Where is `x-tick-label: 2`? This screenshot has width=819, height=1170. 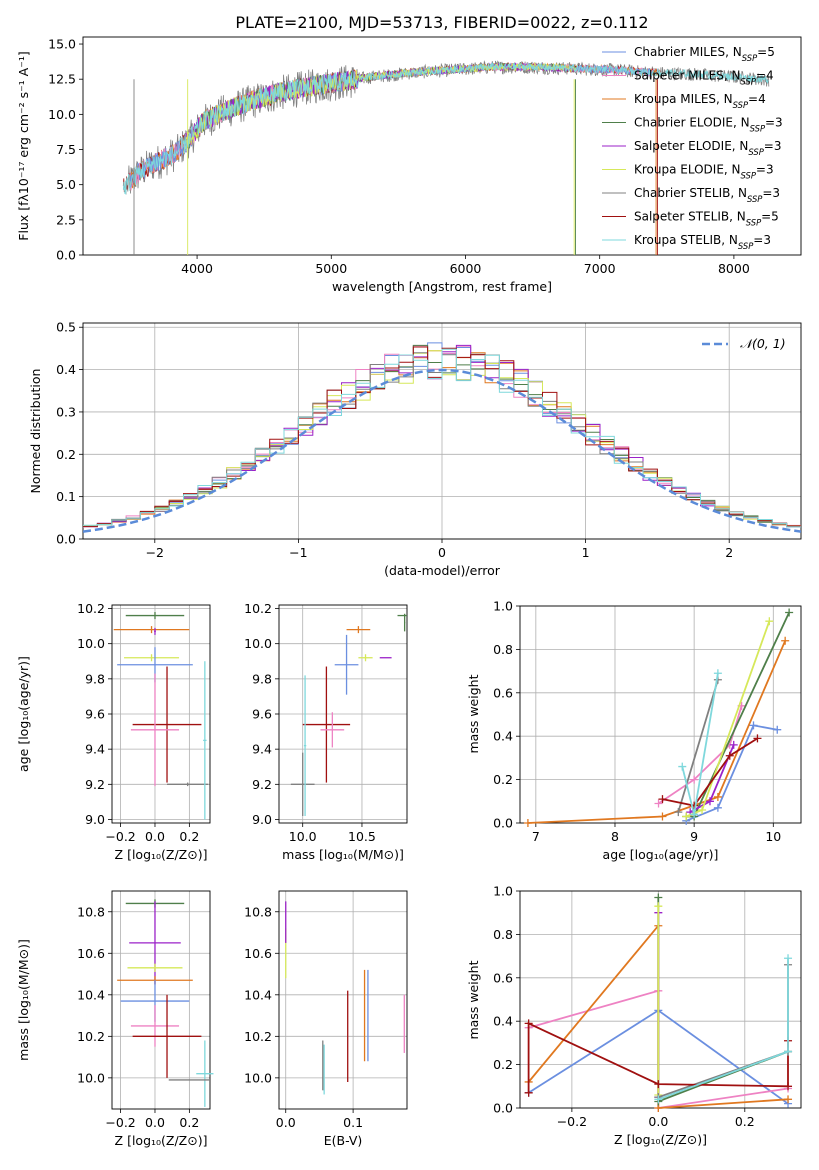
x-tick-label: 2 is located at coordinates (729, 552).